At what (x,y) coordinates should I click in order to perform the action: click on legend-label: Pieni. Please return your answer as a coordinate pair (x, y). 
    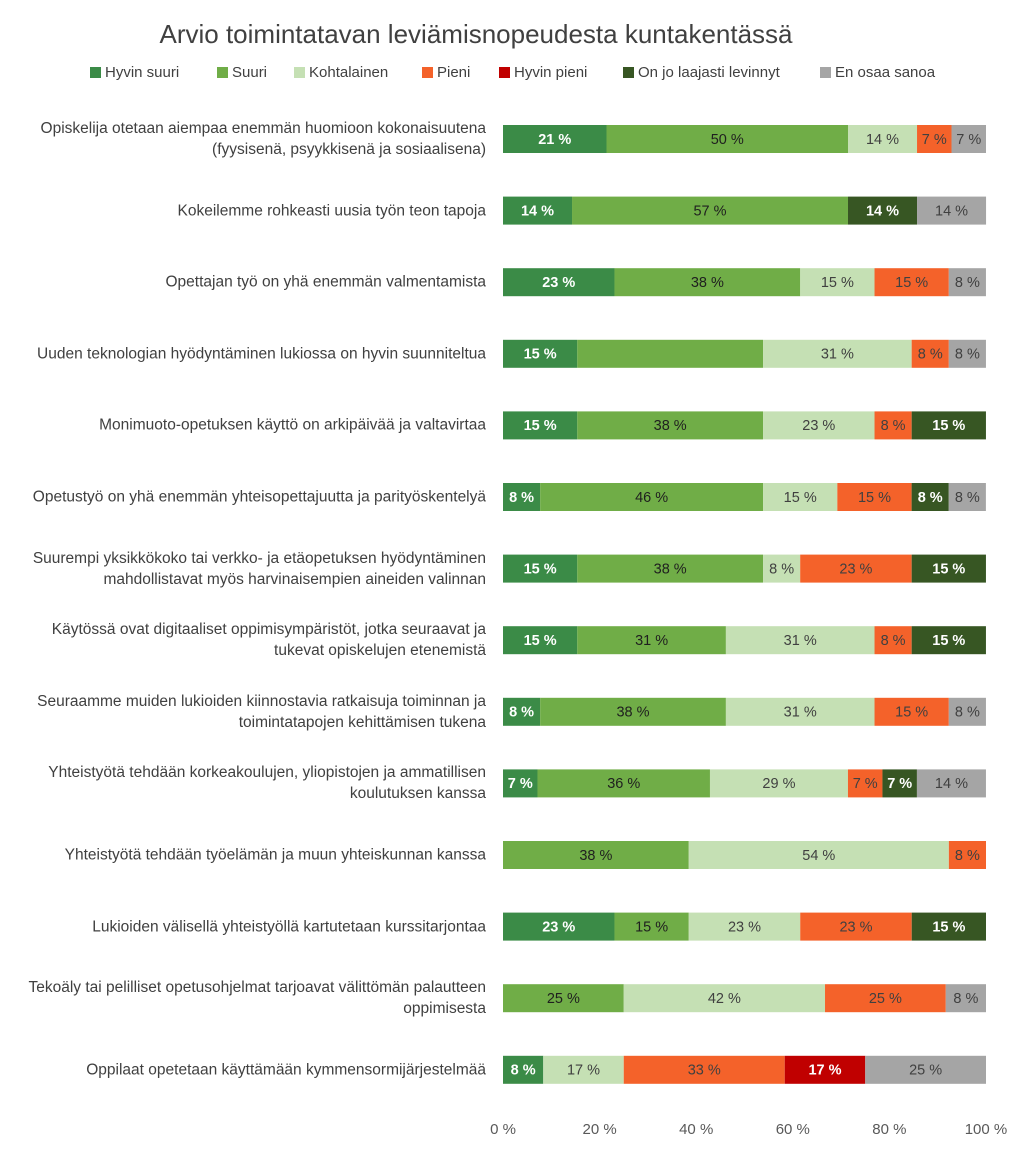
    Looking at the image, I should click on (453, 72).